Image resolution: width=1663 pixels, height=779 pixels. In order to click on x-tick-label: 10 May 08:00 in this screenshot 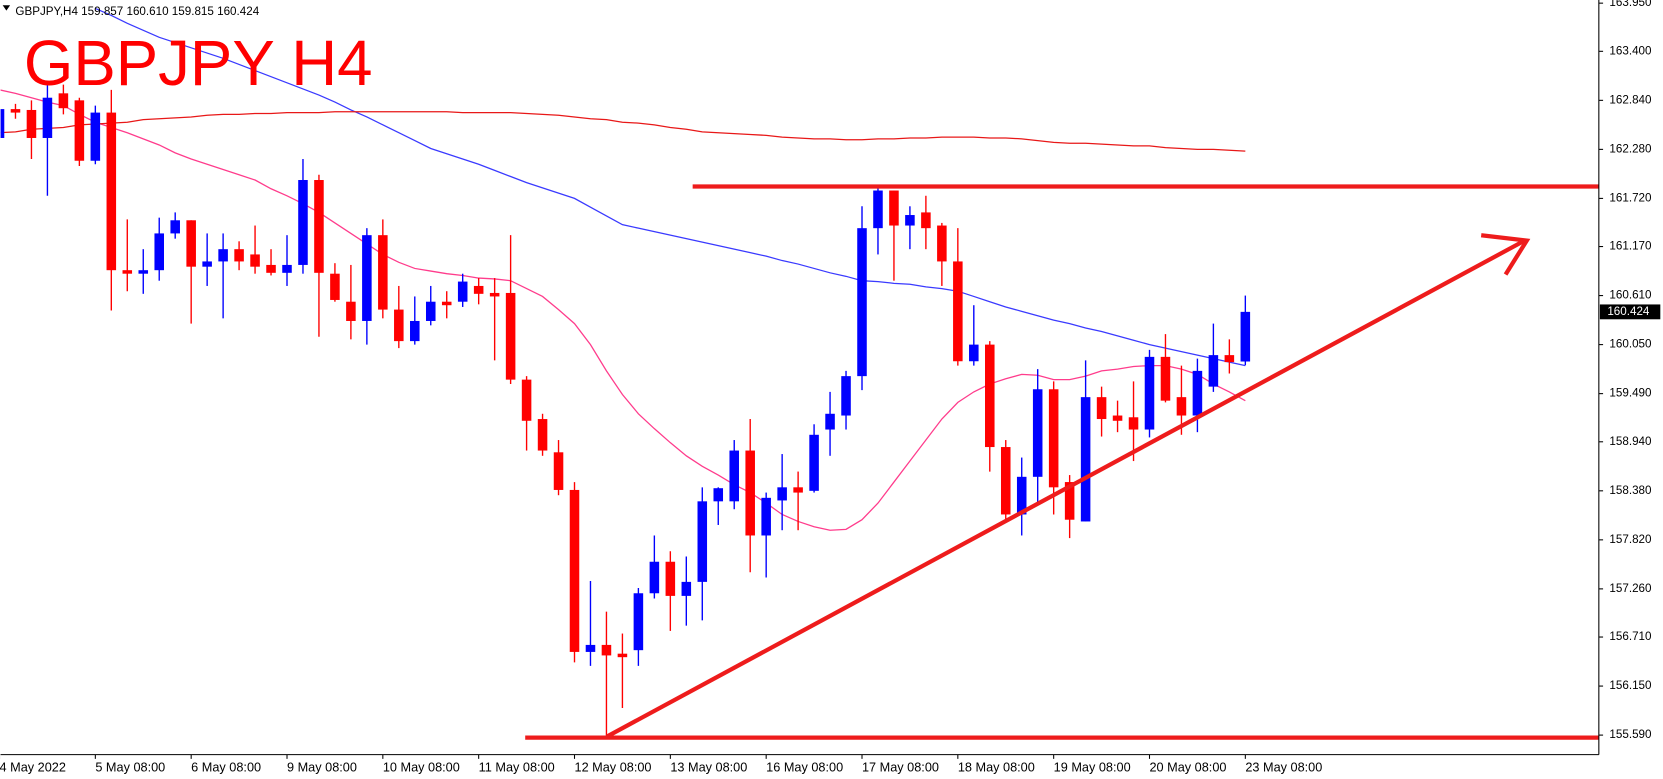, I will do `click(421, 767)`.